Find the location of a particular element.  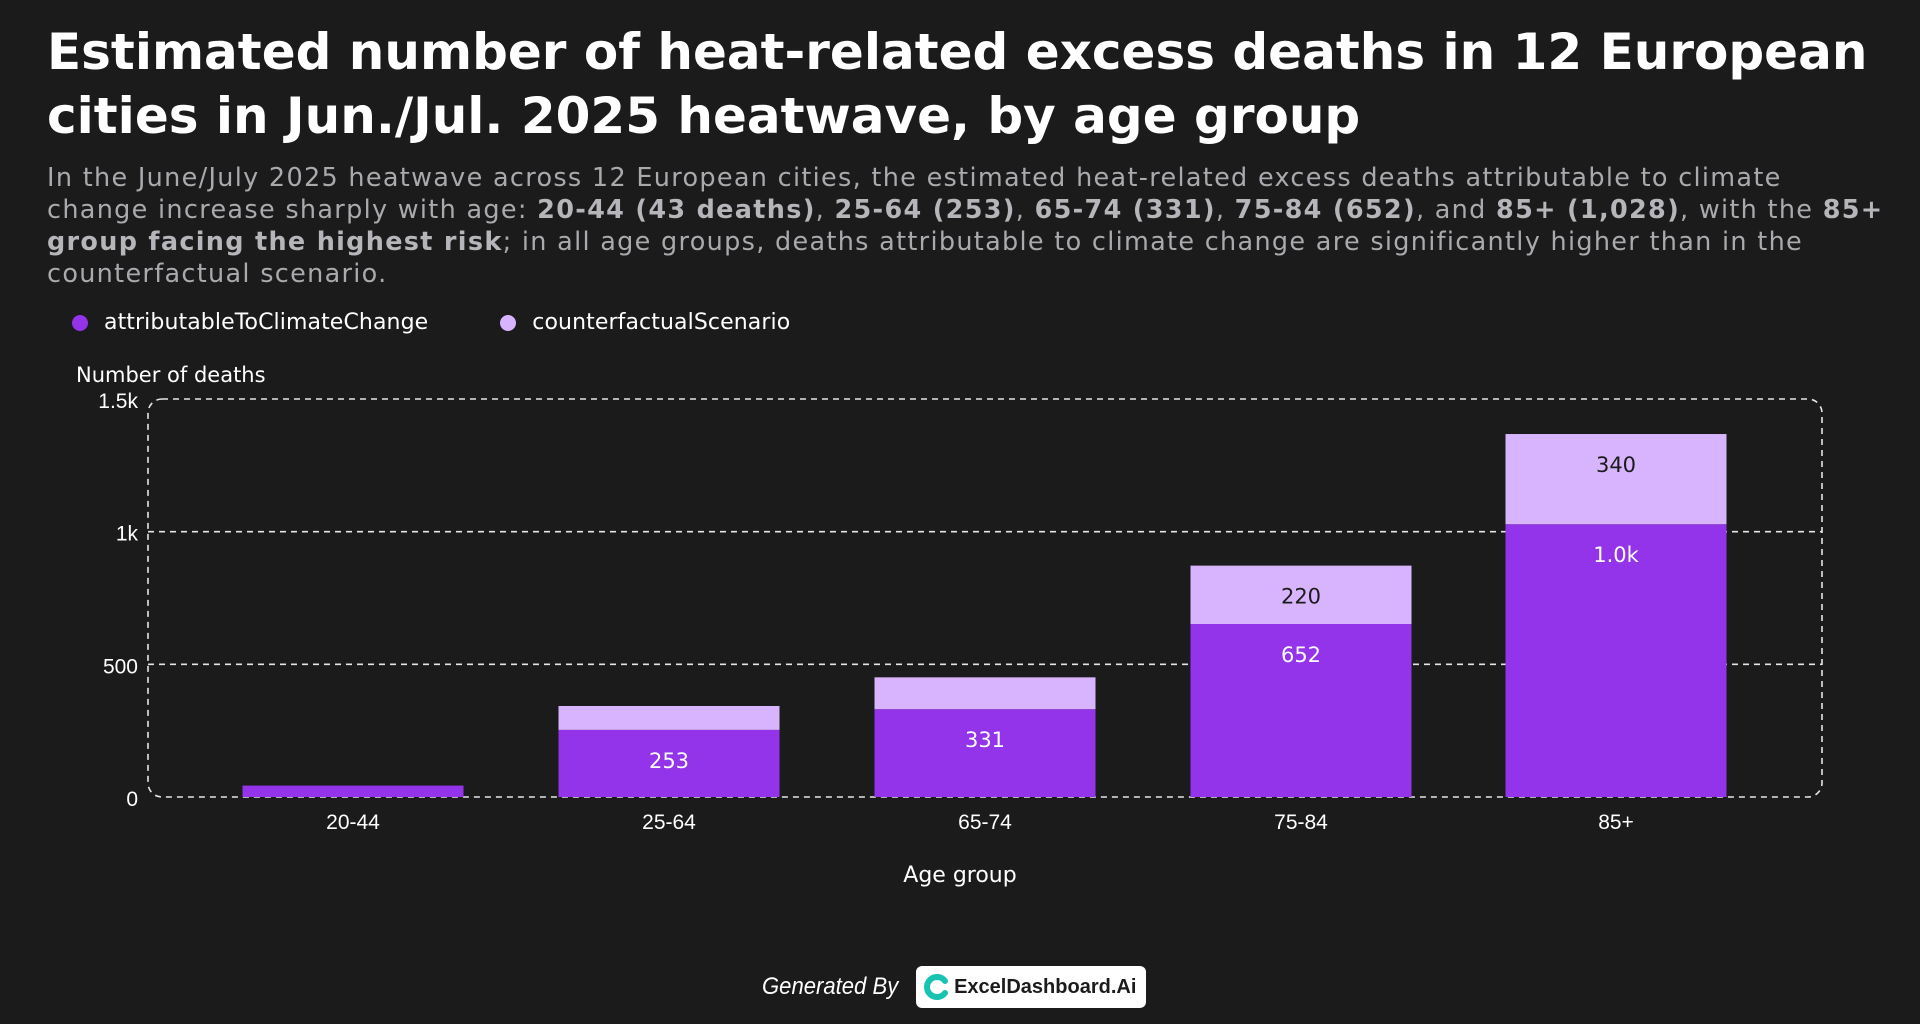

bar-counterfactualScenario-85+ is located at coordinates (1616, 479).